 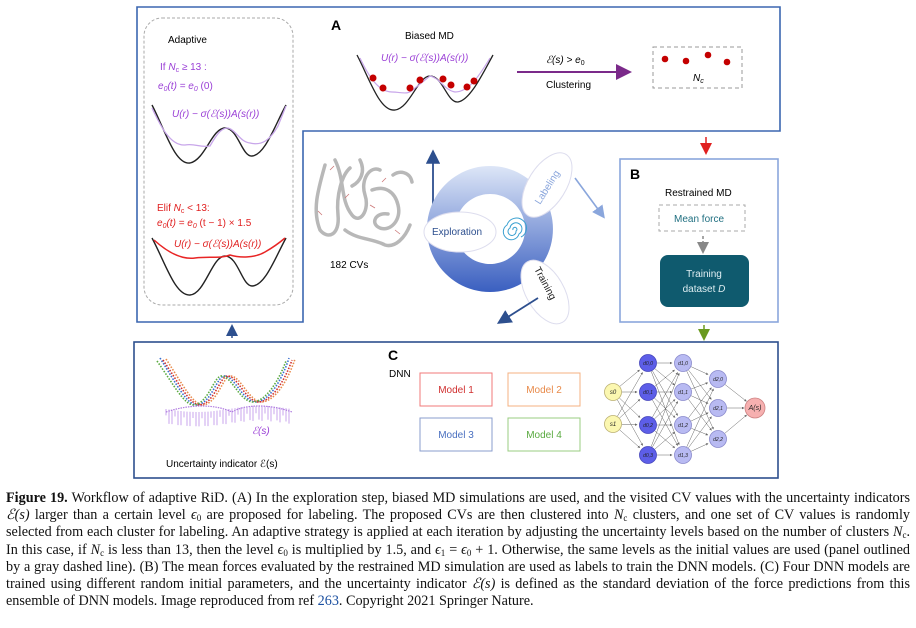 I want to click on uncertainty-symbol: ℰ(s), so click(x=261, y=431).